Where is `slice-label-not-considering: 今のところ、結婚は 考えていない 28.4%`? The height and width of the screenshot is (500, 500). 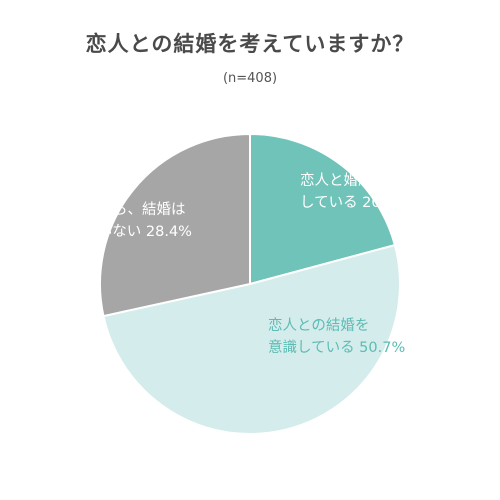
slice-label-not-considering: 今のところ、結婚は 考えていない 28.4% is located at coordinates (123, 221).